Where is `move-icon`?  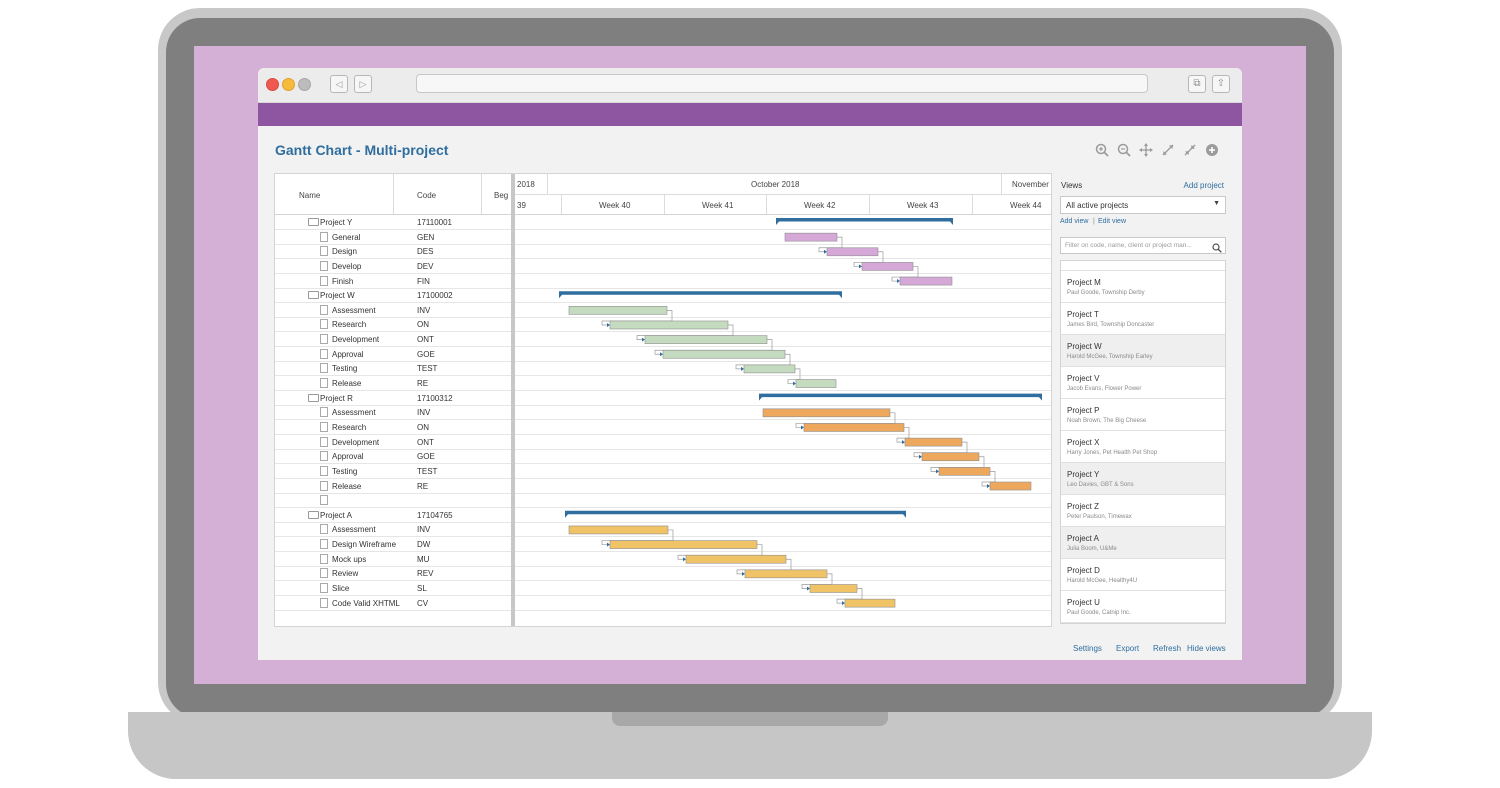
move-icon is located at coordinates (1146, 151).